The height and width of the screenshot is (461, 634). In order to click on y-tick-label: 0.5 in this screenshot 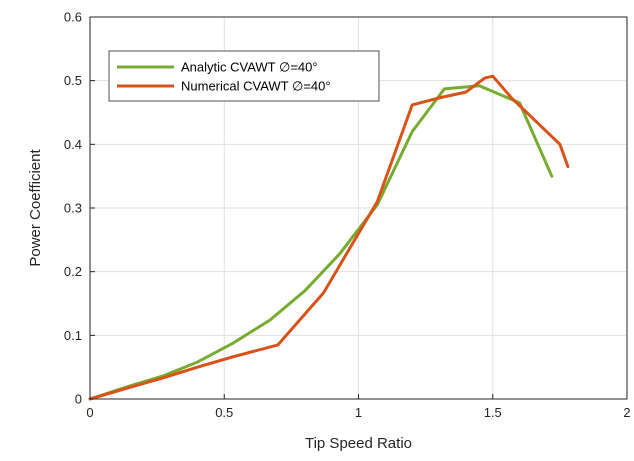, I will do `click(73, 80)`.